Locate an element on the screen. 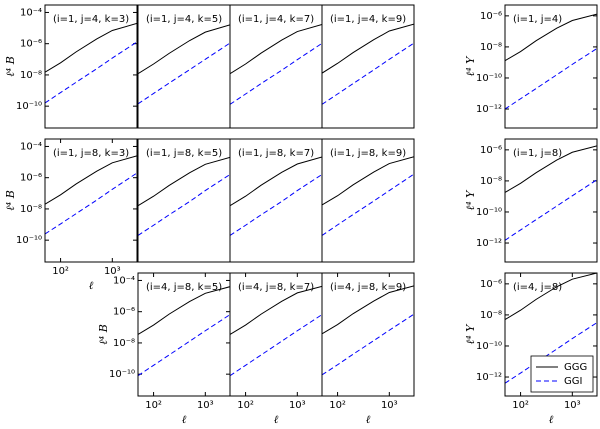 This screenshot has width=600, height=429. panel-annotation: (i=1, j=8, k=9) is located at coordinates (368, 153).